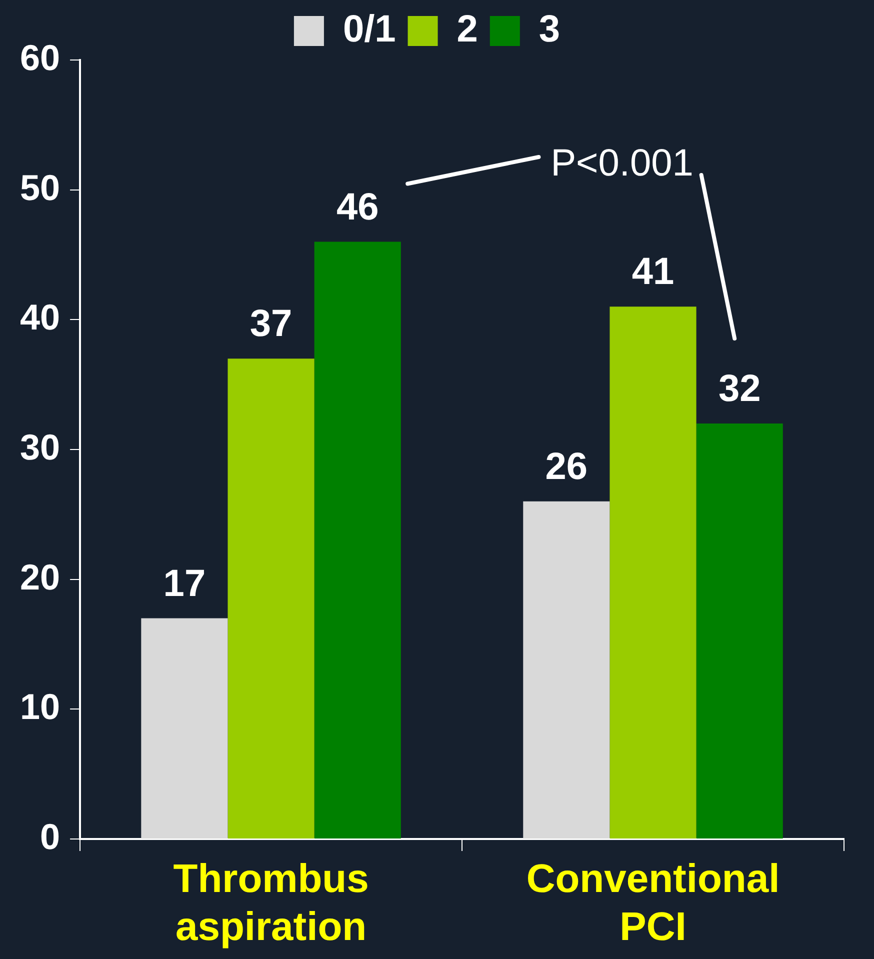 Image resolution: width=874 pixels, height=959 pixels. Describe the element at coordinates (369, 29) in the screenshot. I see `legend-label: 0/1` at that location.